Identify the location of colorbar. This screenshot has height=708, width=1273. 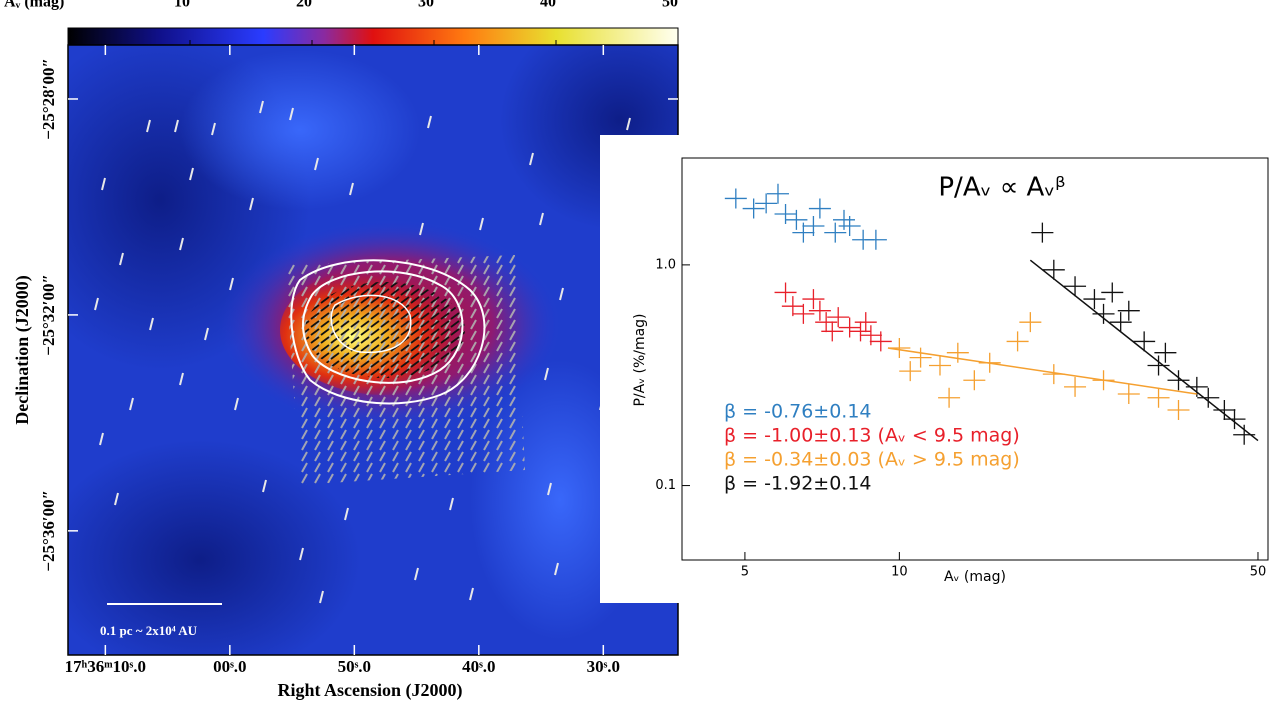
(373, 36).